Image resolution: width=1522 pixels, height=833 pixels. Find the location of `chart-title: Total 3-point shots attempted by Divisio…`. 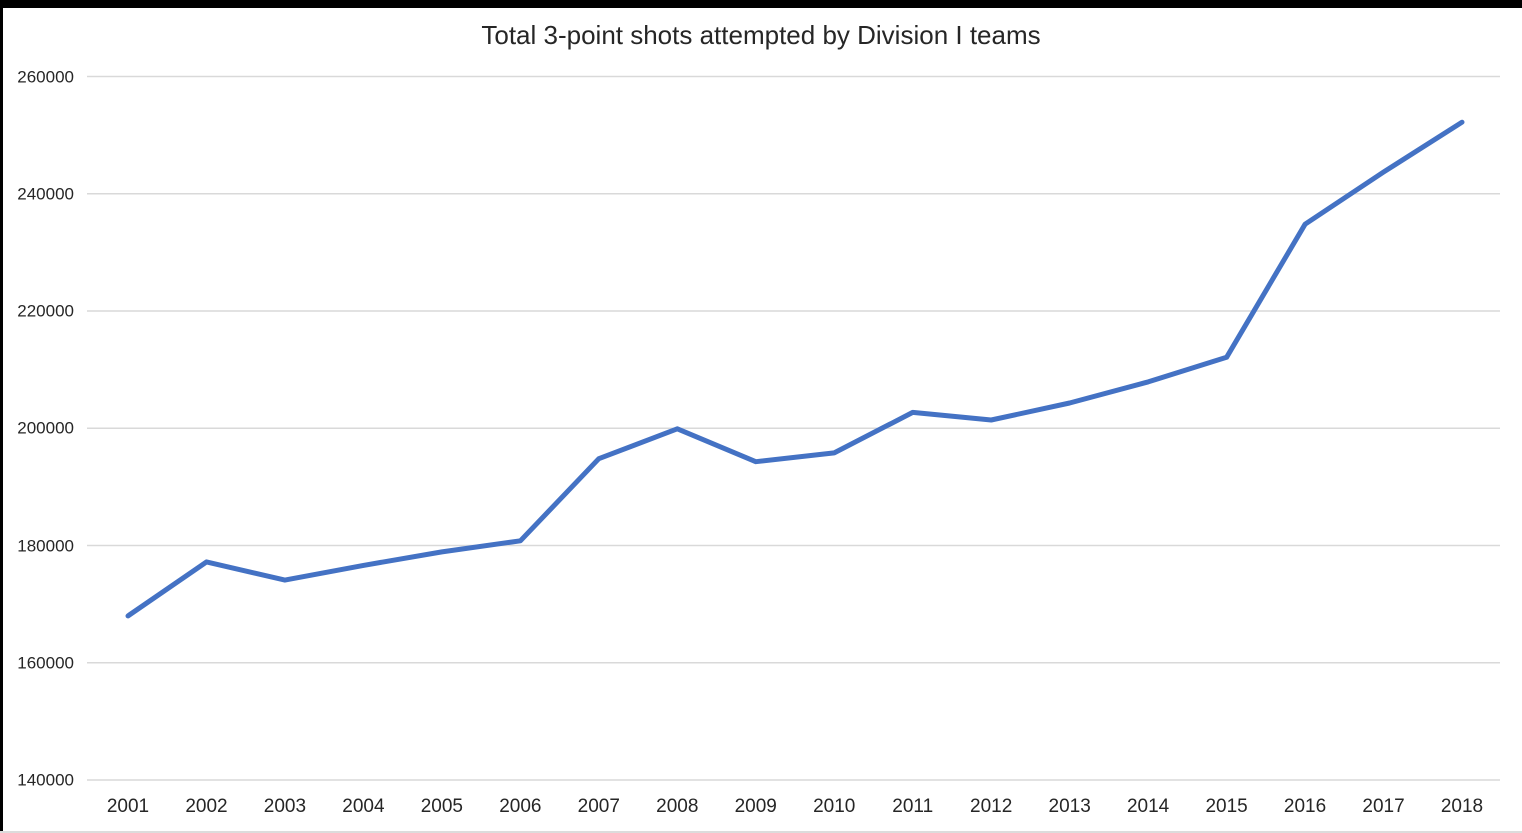

chart-title: Total 3-point shots attempted by Divisio… is located at coordinates (761, 35).